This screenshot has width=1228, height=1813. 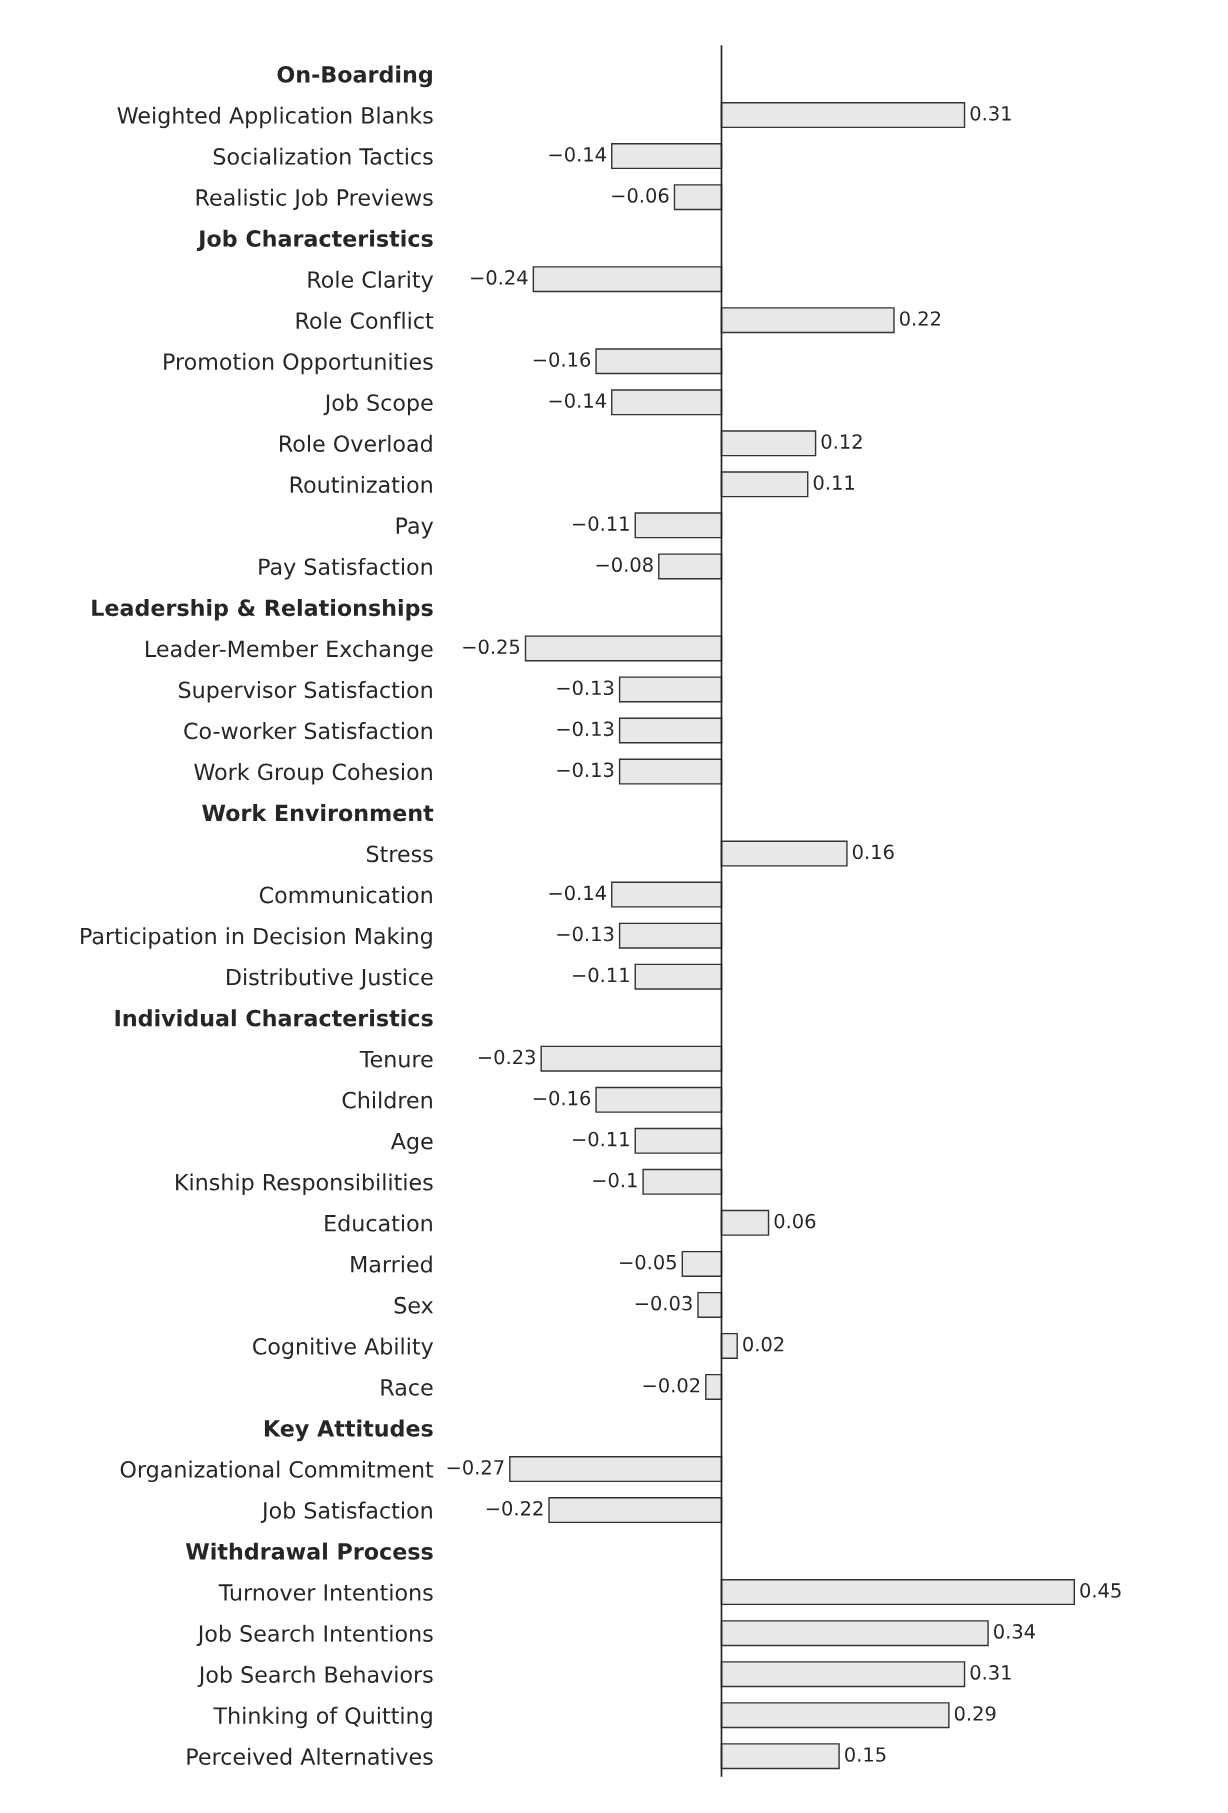 What do you see at coordinates (313, 774) in the screenshot?
I see `y-tick-label: Work Group Cohesion` at bounding box center [313, 774].